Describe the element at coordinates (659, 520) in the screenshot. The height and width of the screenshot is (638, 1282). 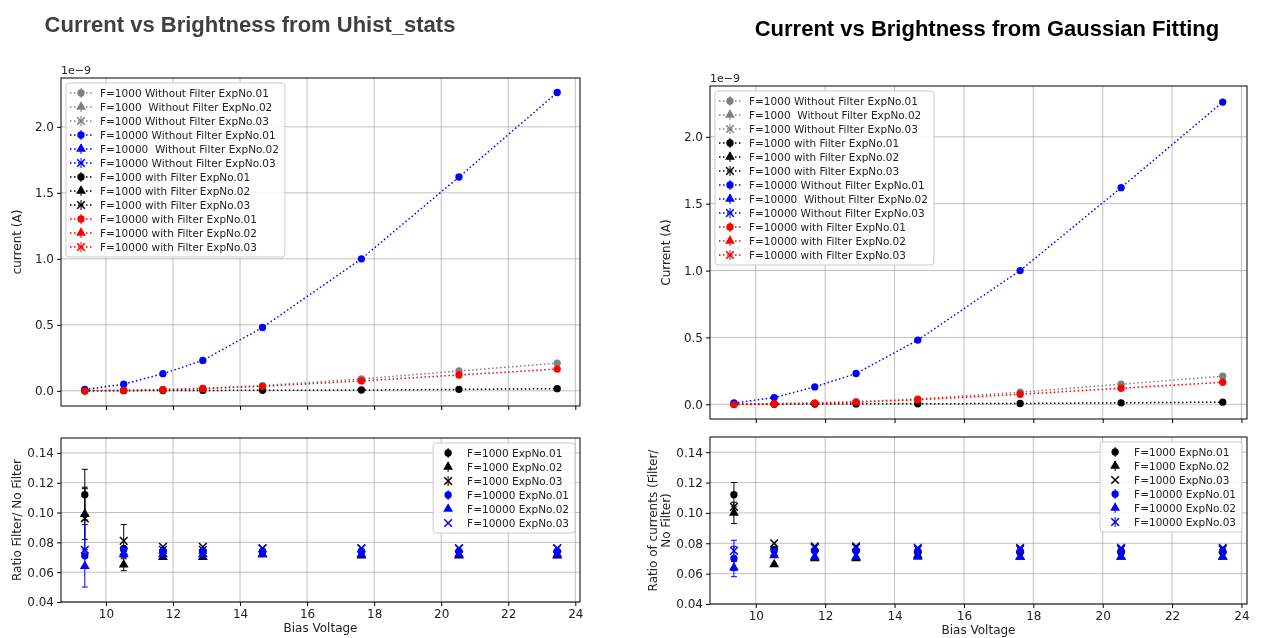
I see `y-axis-title: Ratio of currents (Filter/ No Filter)` at that location.